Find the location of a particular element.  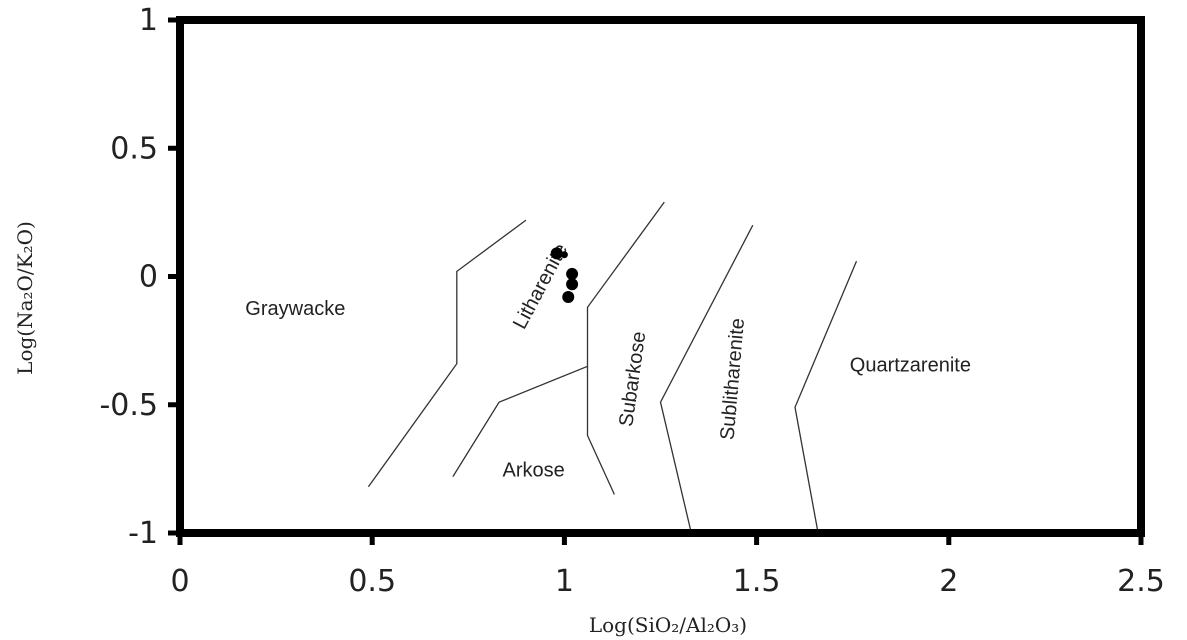

x-axis-title: Log(SiO₂/Al₂O₃) is located at coordinates (668, 625).